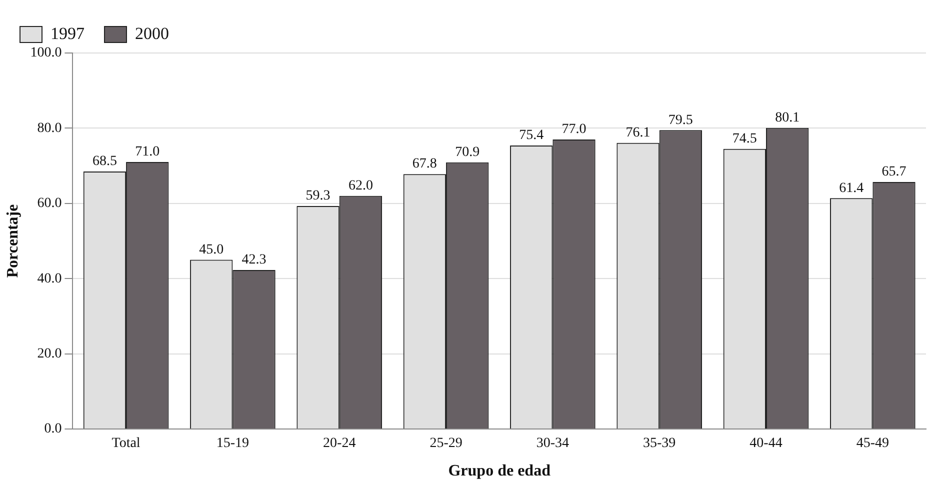  What do you see at coordinates (147, 152) in the screenshot?
I see `data-label: 71.0` at bounding box center [147, 152].